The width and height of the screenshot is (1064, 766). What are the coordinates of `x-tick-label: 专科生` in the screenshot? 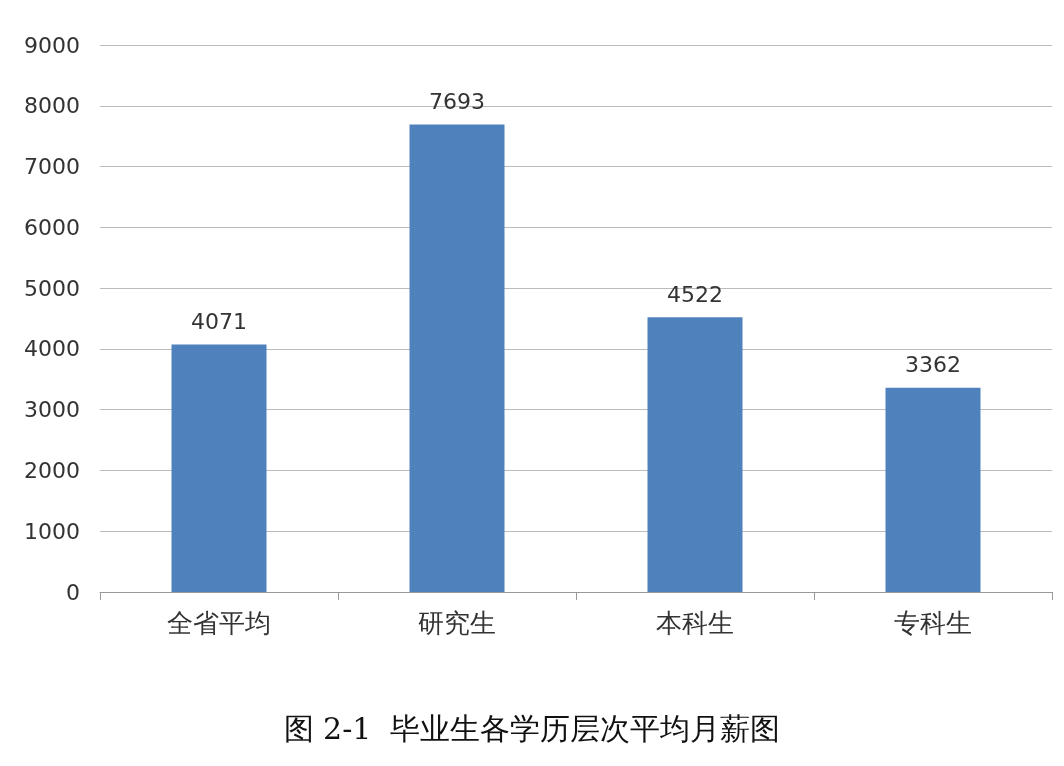 It's located at (933, 623).